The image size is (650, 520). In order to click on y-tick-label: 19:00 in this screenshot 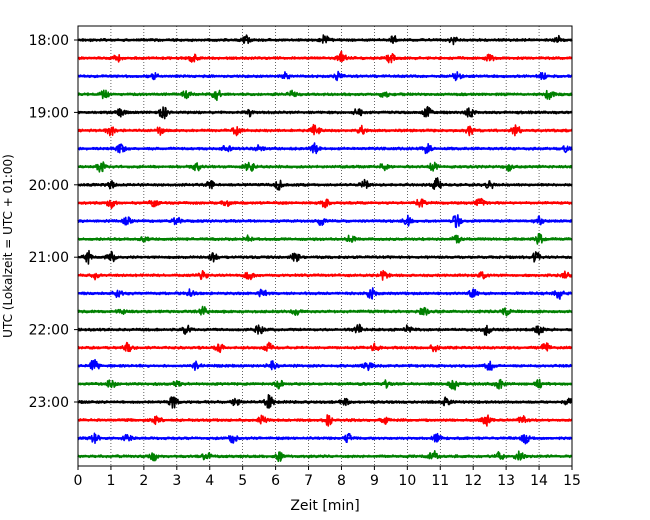, I will do `click(49, 113)`.